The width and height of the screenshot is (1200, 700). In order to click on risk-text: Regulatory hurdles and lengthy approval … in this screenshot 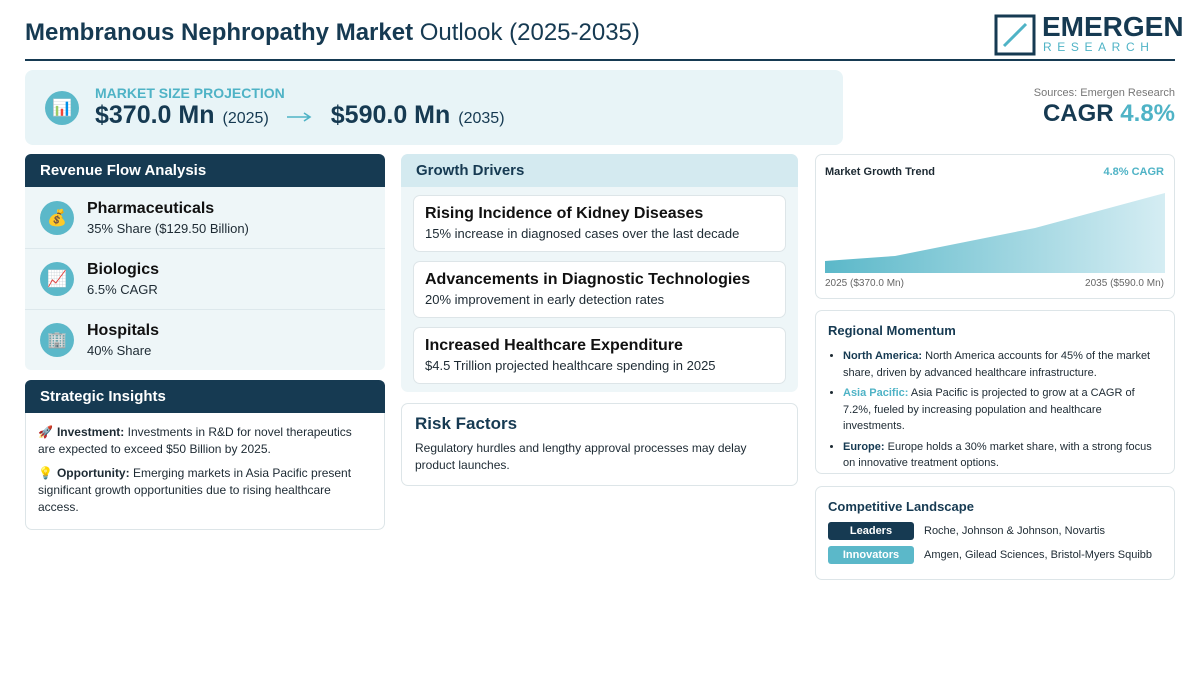, I will do `click(581, 456)`.